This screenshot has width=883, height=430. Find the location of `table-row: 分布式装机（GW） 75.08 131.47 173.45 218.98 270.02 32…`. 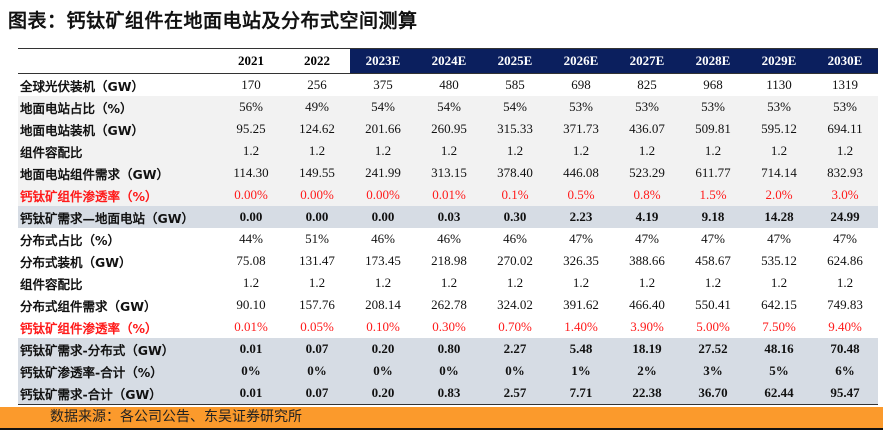

table-row: 分布式装机（GW） 75.08 131.47 173.45 218.98 270.02 32… is located at coordinates (448, 261).